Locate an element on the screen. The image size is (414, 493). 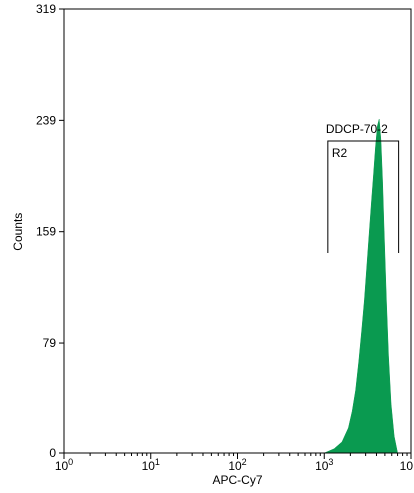
y-tick-label: 79 is located at coordinates (50, 343).